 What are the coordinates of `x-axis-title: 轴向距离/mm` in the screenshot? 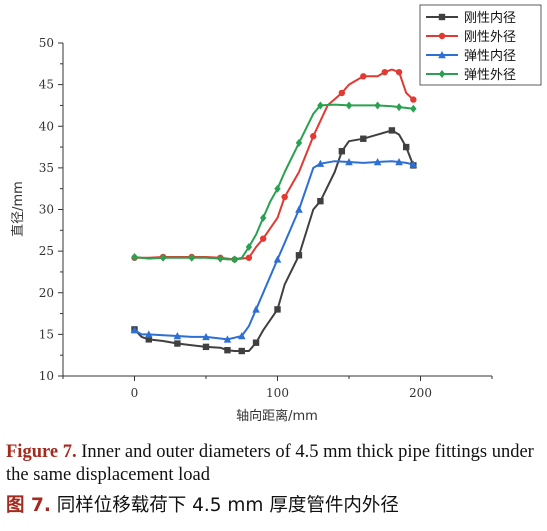 It's located at (277, 416).